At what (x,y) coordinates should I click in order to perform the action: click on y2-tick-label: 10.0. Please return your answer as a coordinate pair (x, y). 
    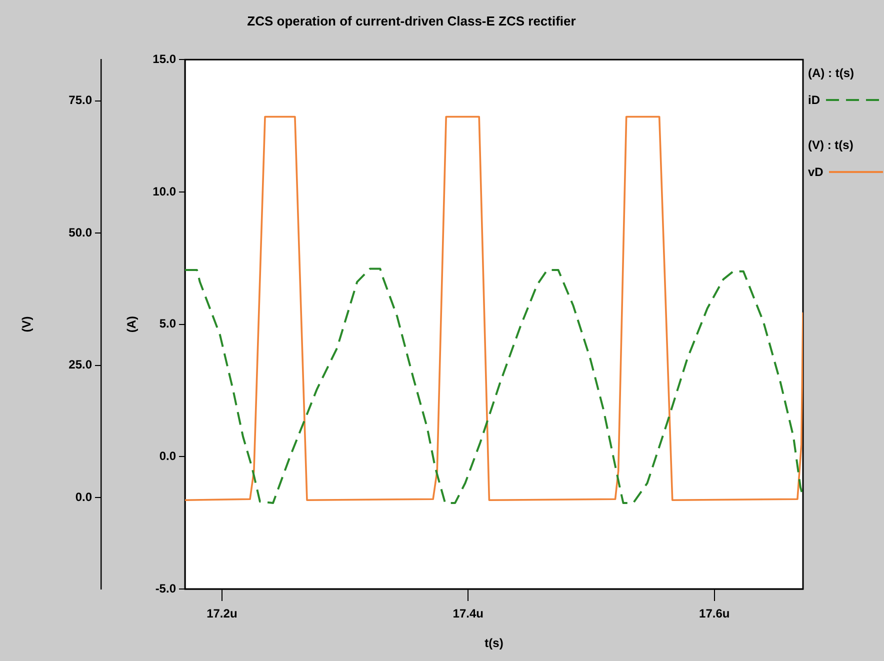
    Looking at the image, I should click on (164, 191).